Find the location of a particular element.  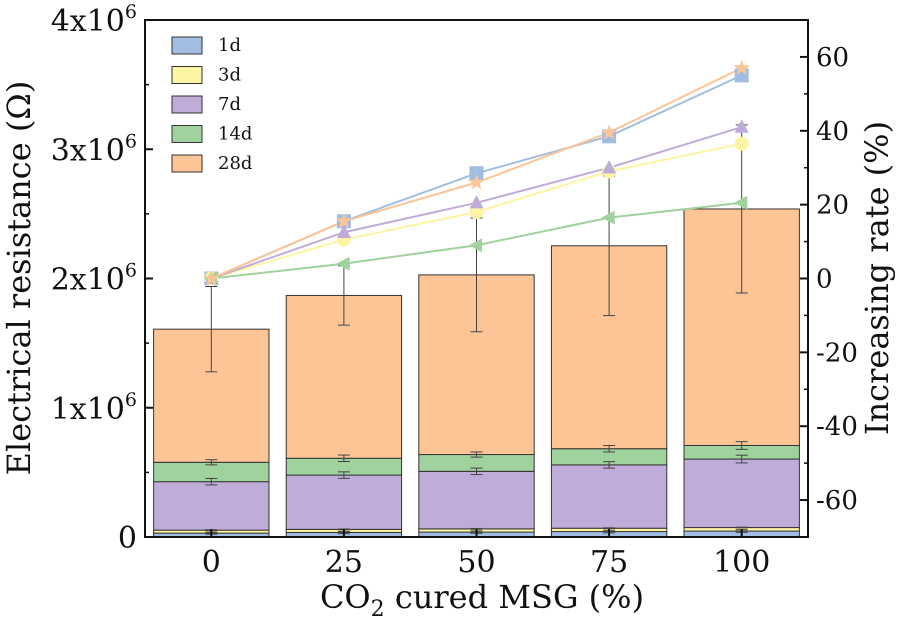

right-tick-label-0: 0 is located at coordinates (824, 280).